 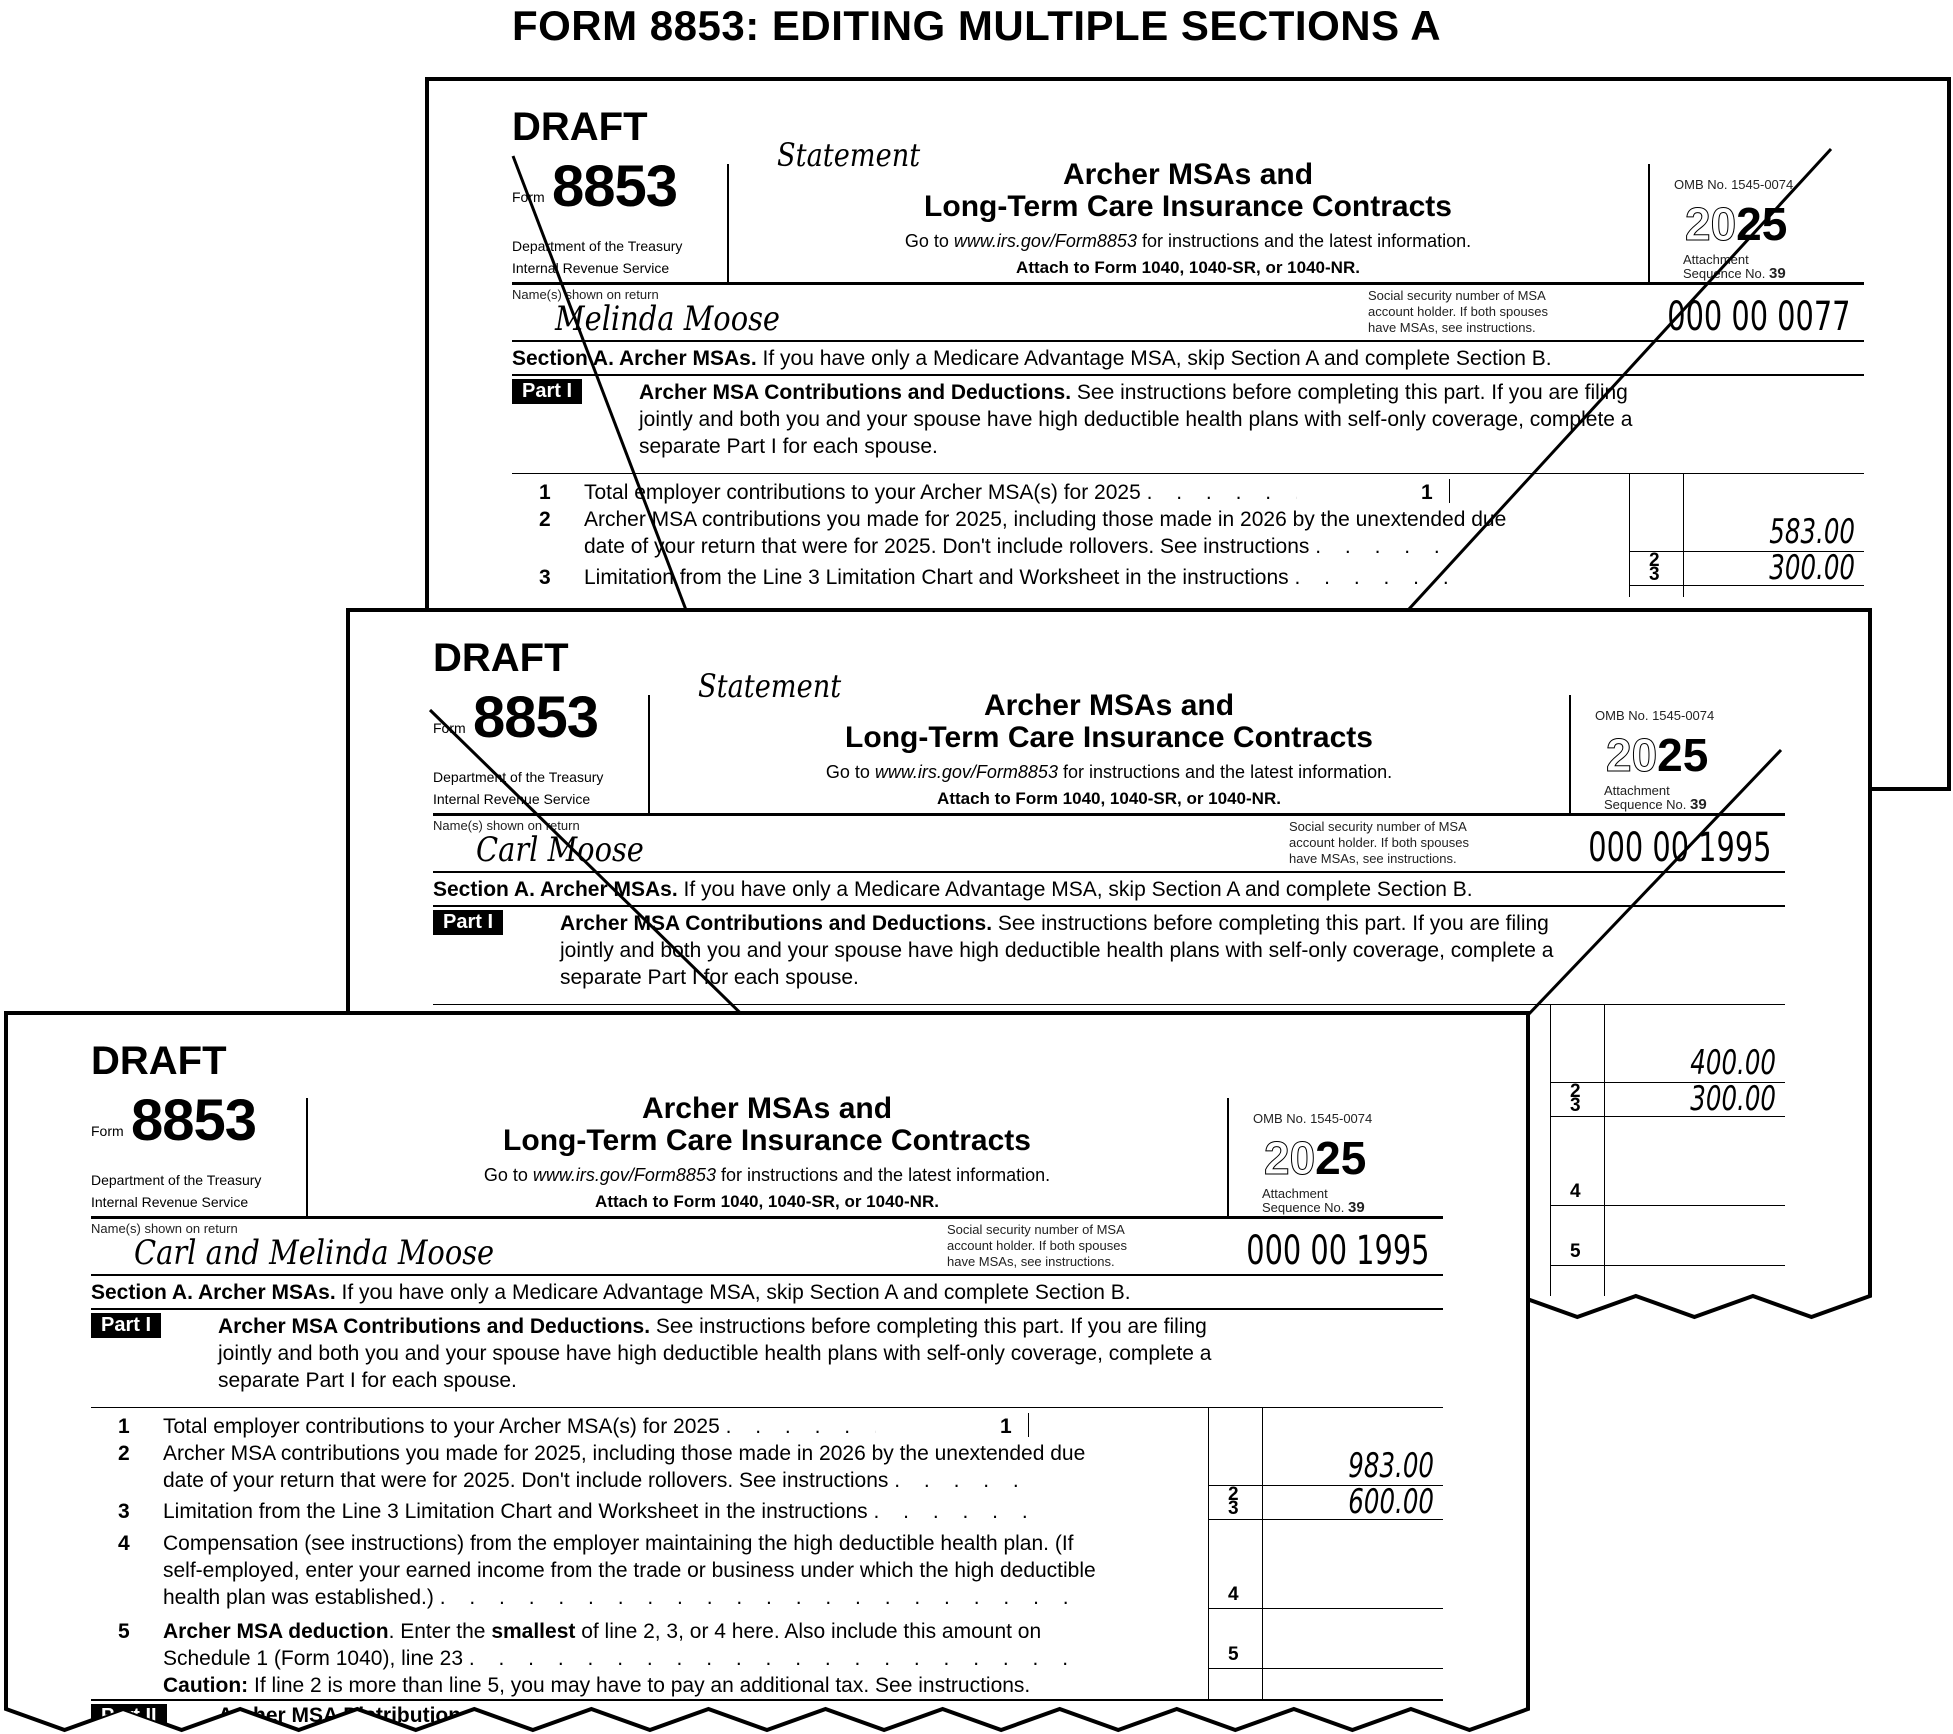 I want to click on line2-amount: 400.00, so click(x=1733, y=1063).